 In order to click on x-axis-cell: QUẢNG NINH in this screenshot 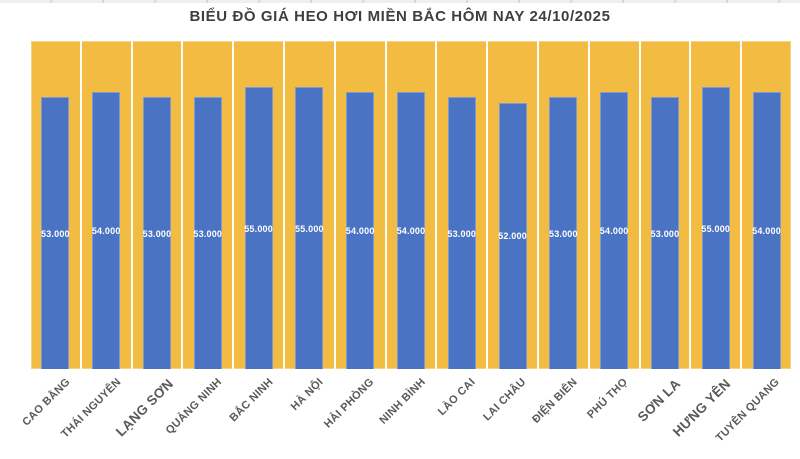, I will do `click(199, 414)`.